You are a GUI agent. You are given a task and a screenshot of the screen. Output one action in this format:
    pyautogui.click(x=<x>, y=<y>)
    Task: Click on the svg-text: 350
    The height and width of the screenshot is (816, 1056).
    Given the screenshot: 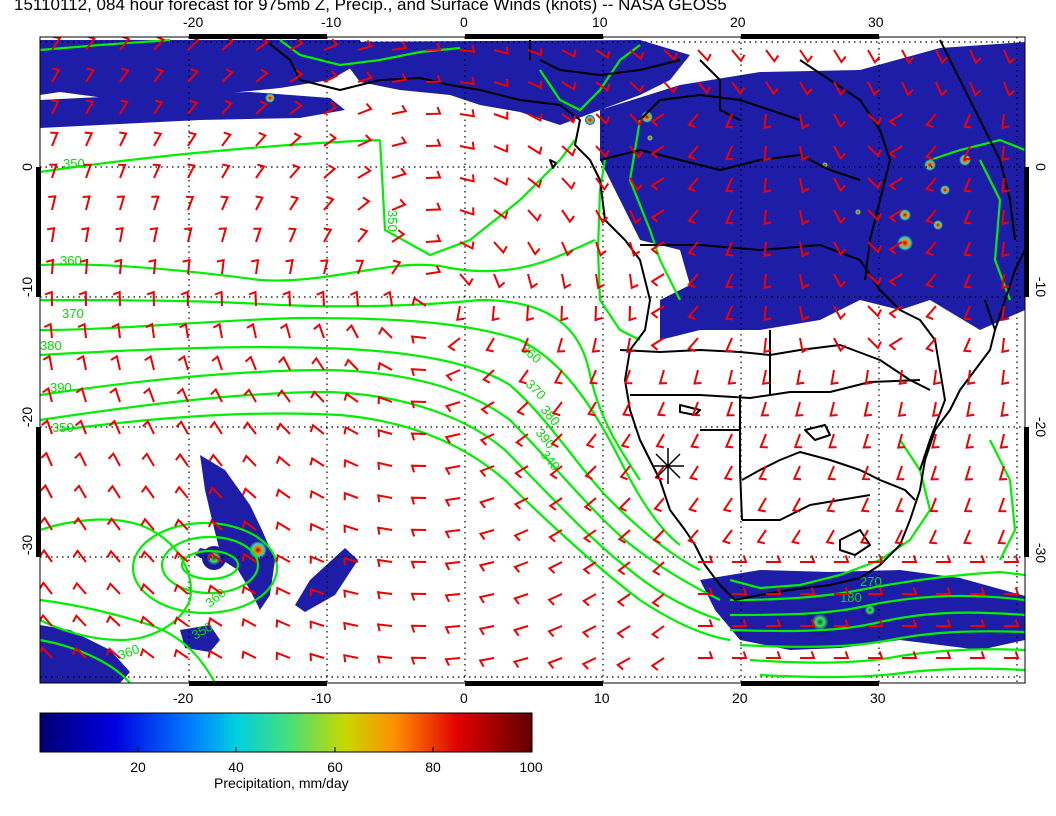 What is the action you would take?
    pyautogui.click(x=392, y=221)
    